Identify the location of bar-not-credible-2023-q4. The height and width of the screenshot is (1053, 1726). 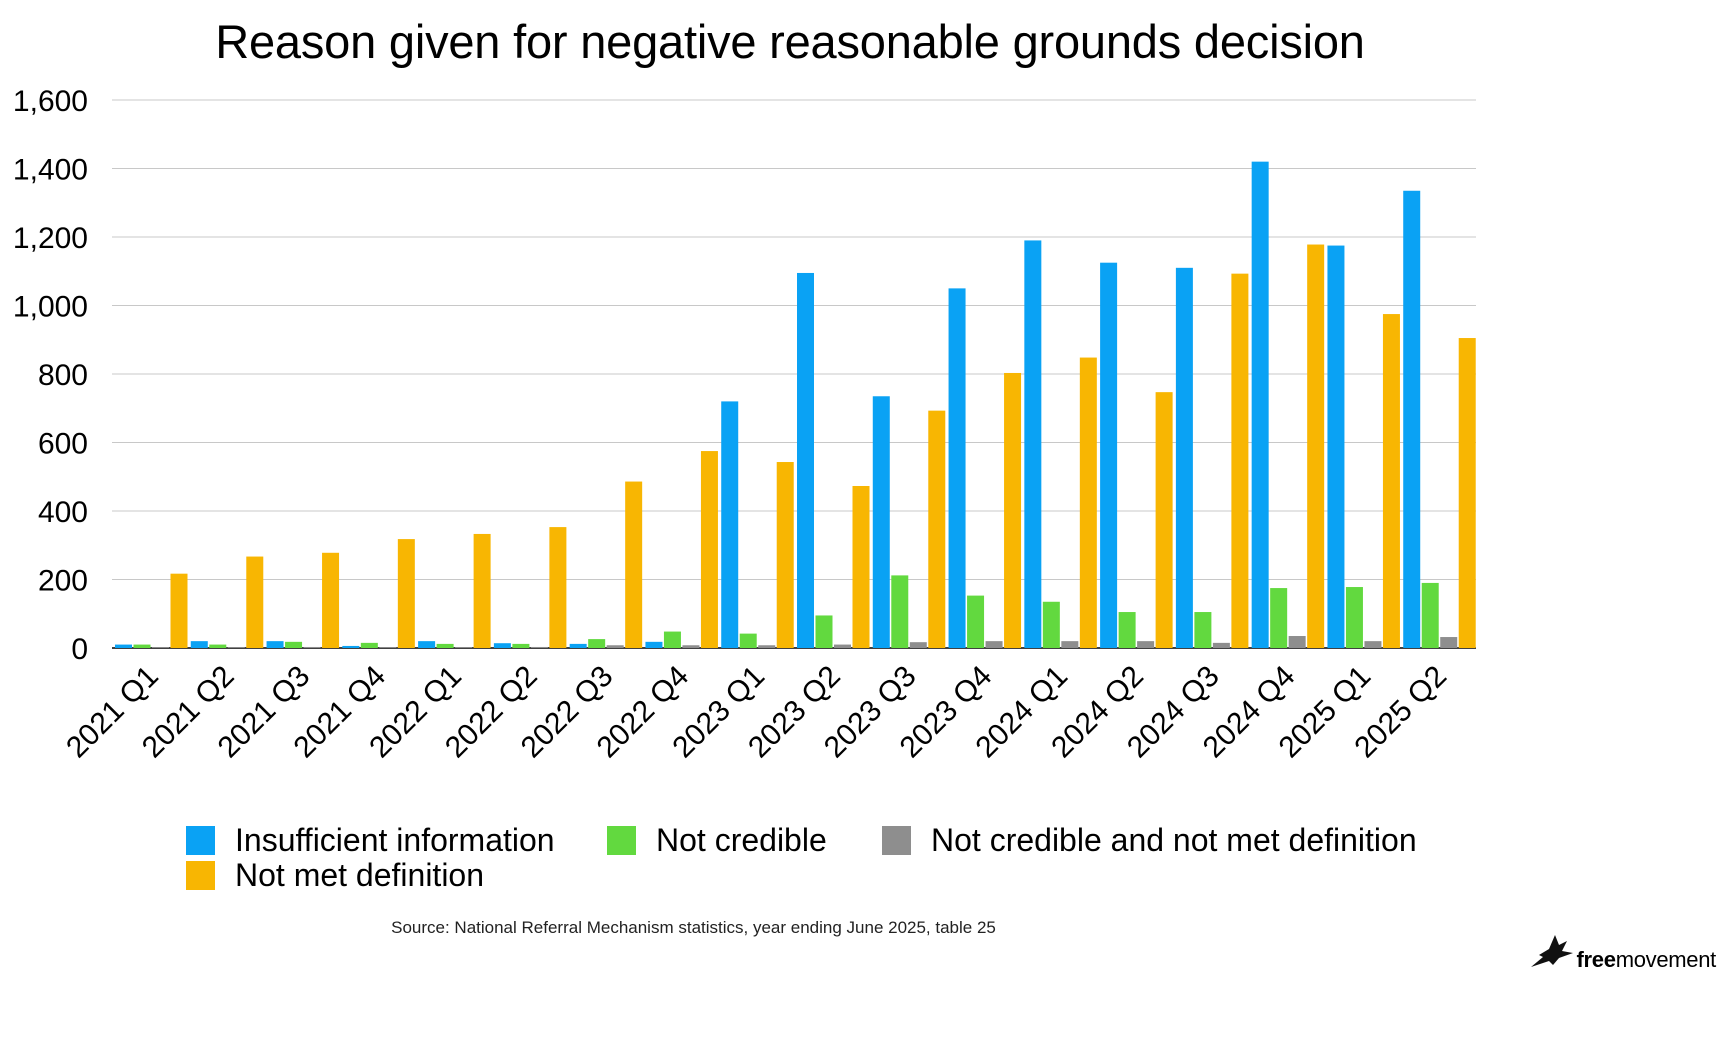
(976, 621).